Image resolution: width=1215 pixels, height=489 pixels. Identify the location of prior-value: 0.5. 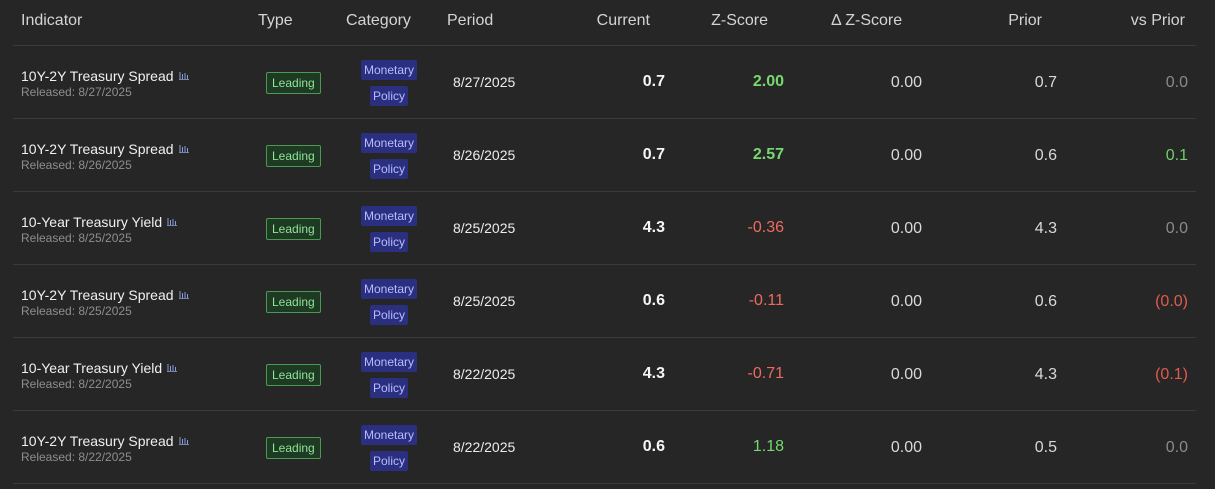
(1045, 447).